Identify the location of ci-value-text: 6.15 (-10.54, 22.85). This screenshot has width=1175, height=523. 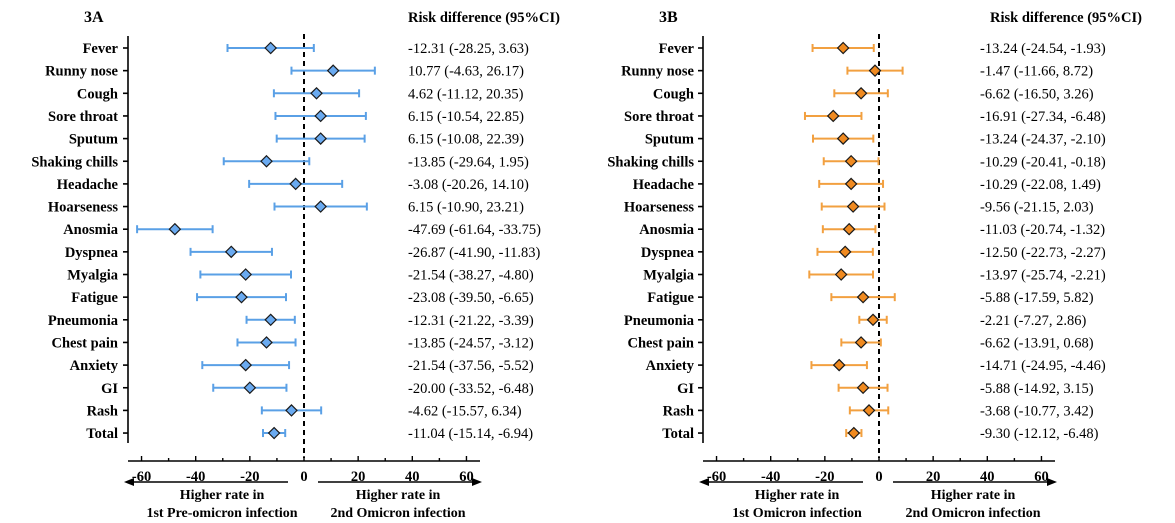
(466, 117).